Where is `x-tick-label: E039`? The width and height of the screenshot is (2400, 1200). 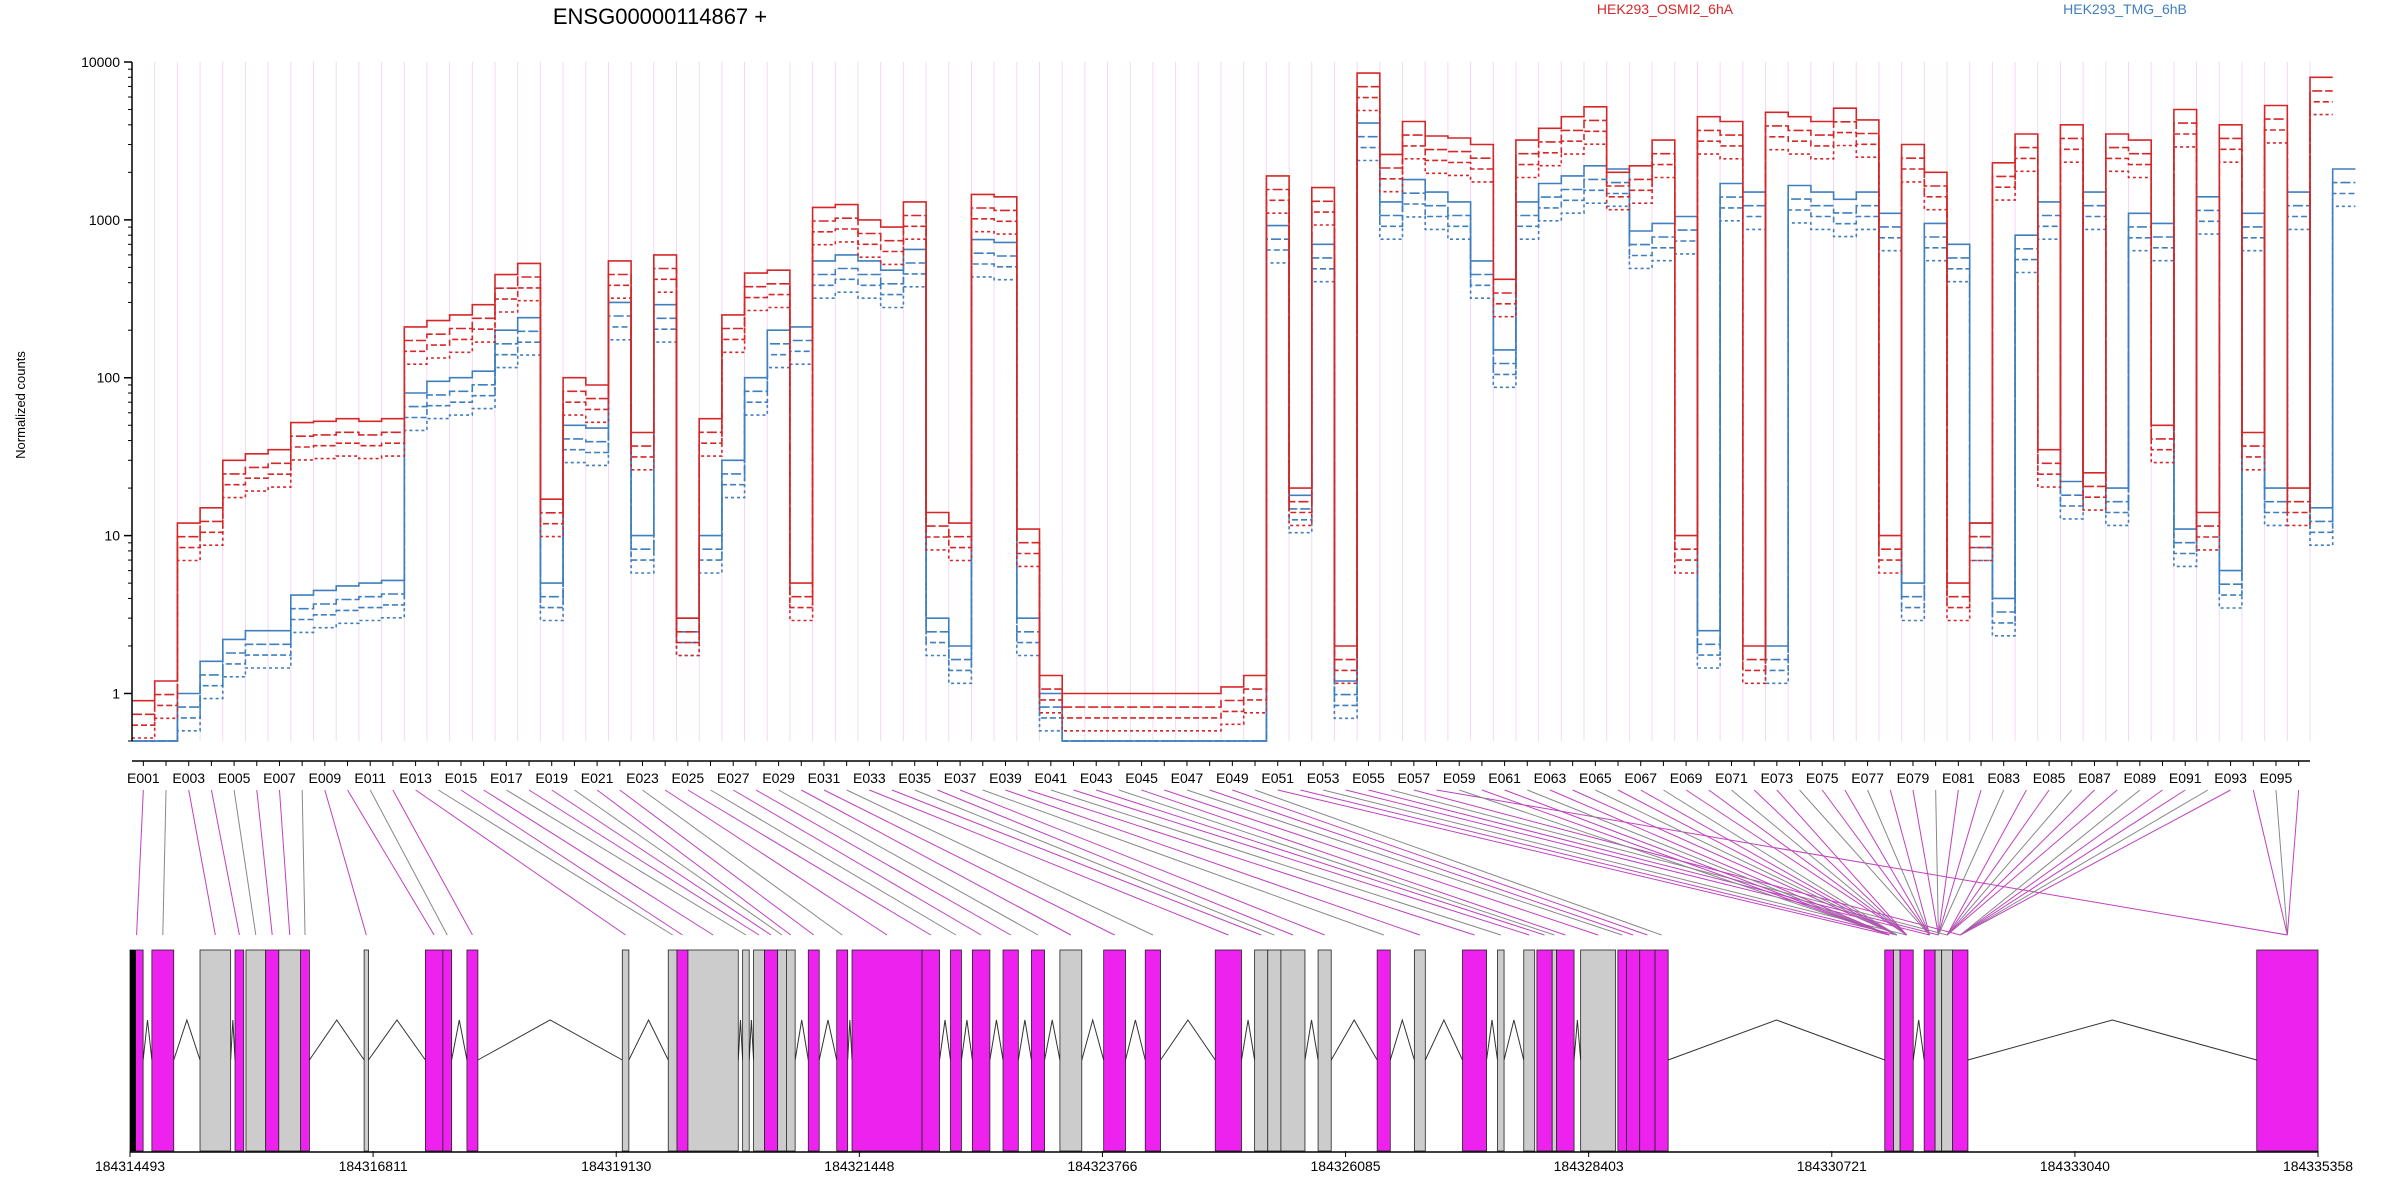
x-tick-label: E039 is located at coordinates (1005, 778).